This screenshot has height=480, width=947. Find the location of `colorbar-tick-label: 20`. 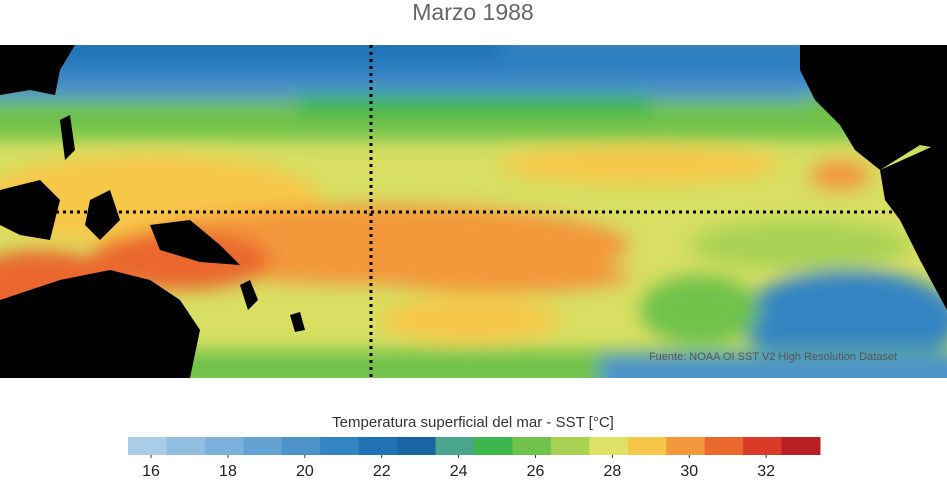

colorbar-tick-label: 20 is located at coordinates (305, 471).